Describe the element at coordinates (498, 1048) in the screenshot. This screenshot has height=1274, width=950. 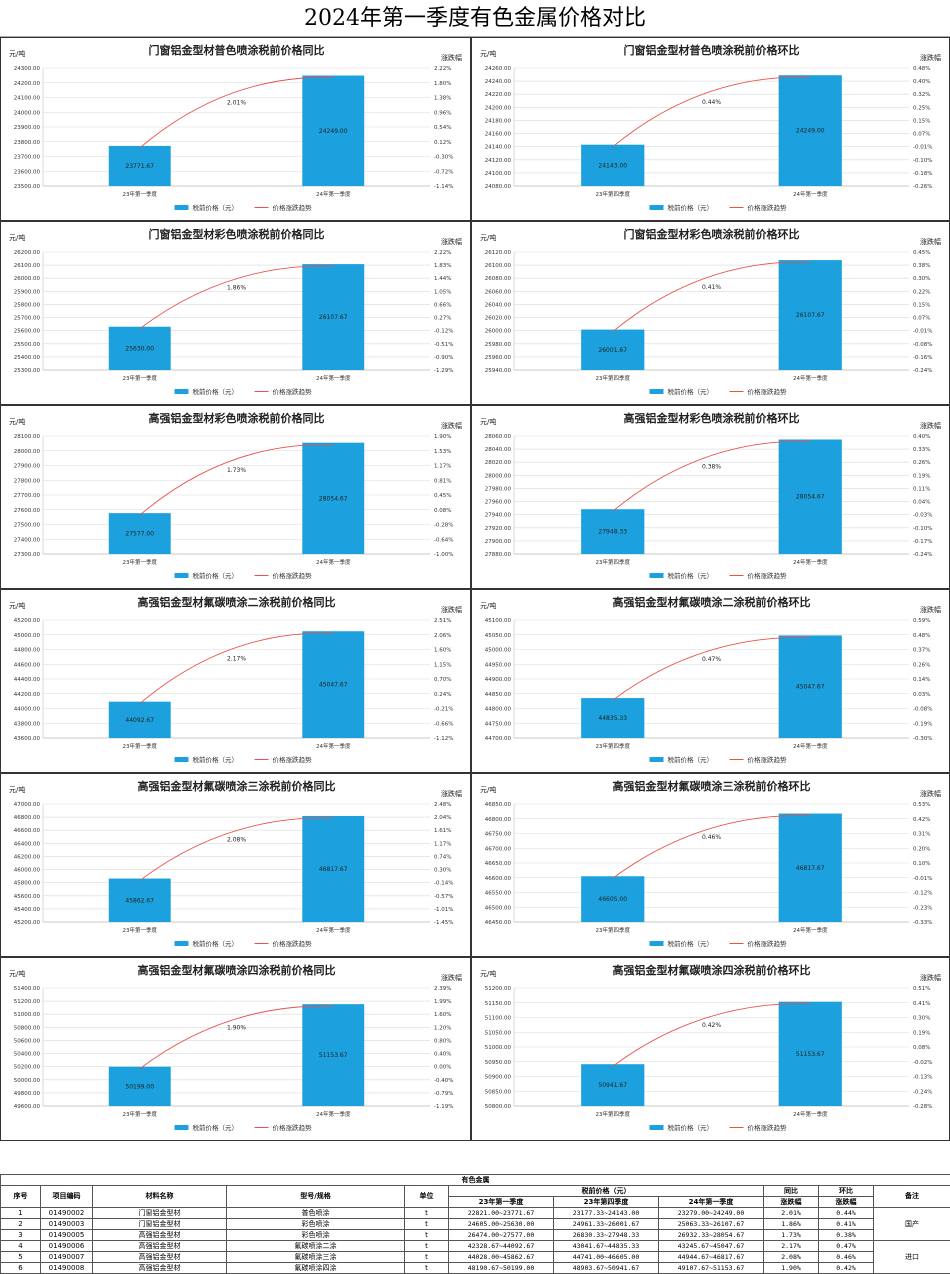
I see `y-tick-label: 51000.00` at that location.